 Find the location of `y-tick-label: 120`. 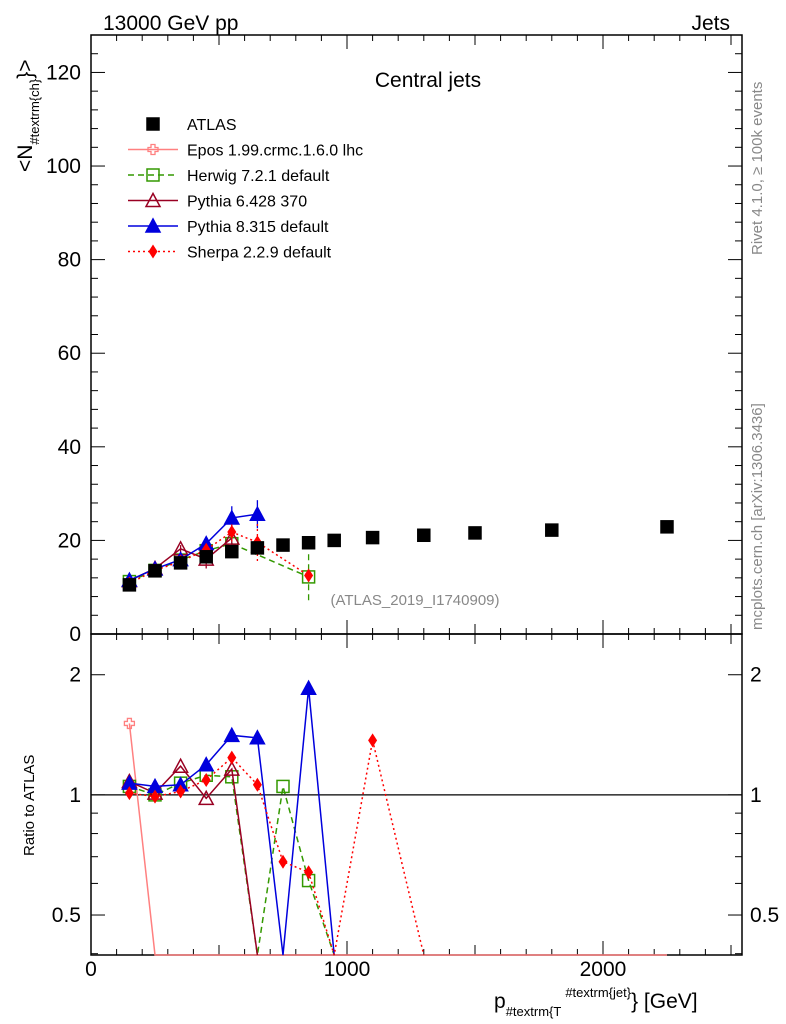

y-tick-label: 120 is located at coordinates (63, 72).